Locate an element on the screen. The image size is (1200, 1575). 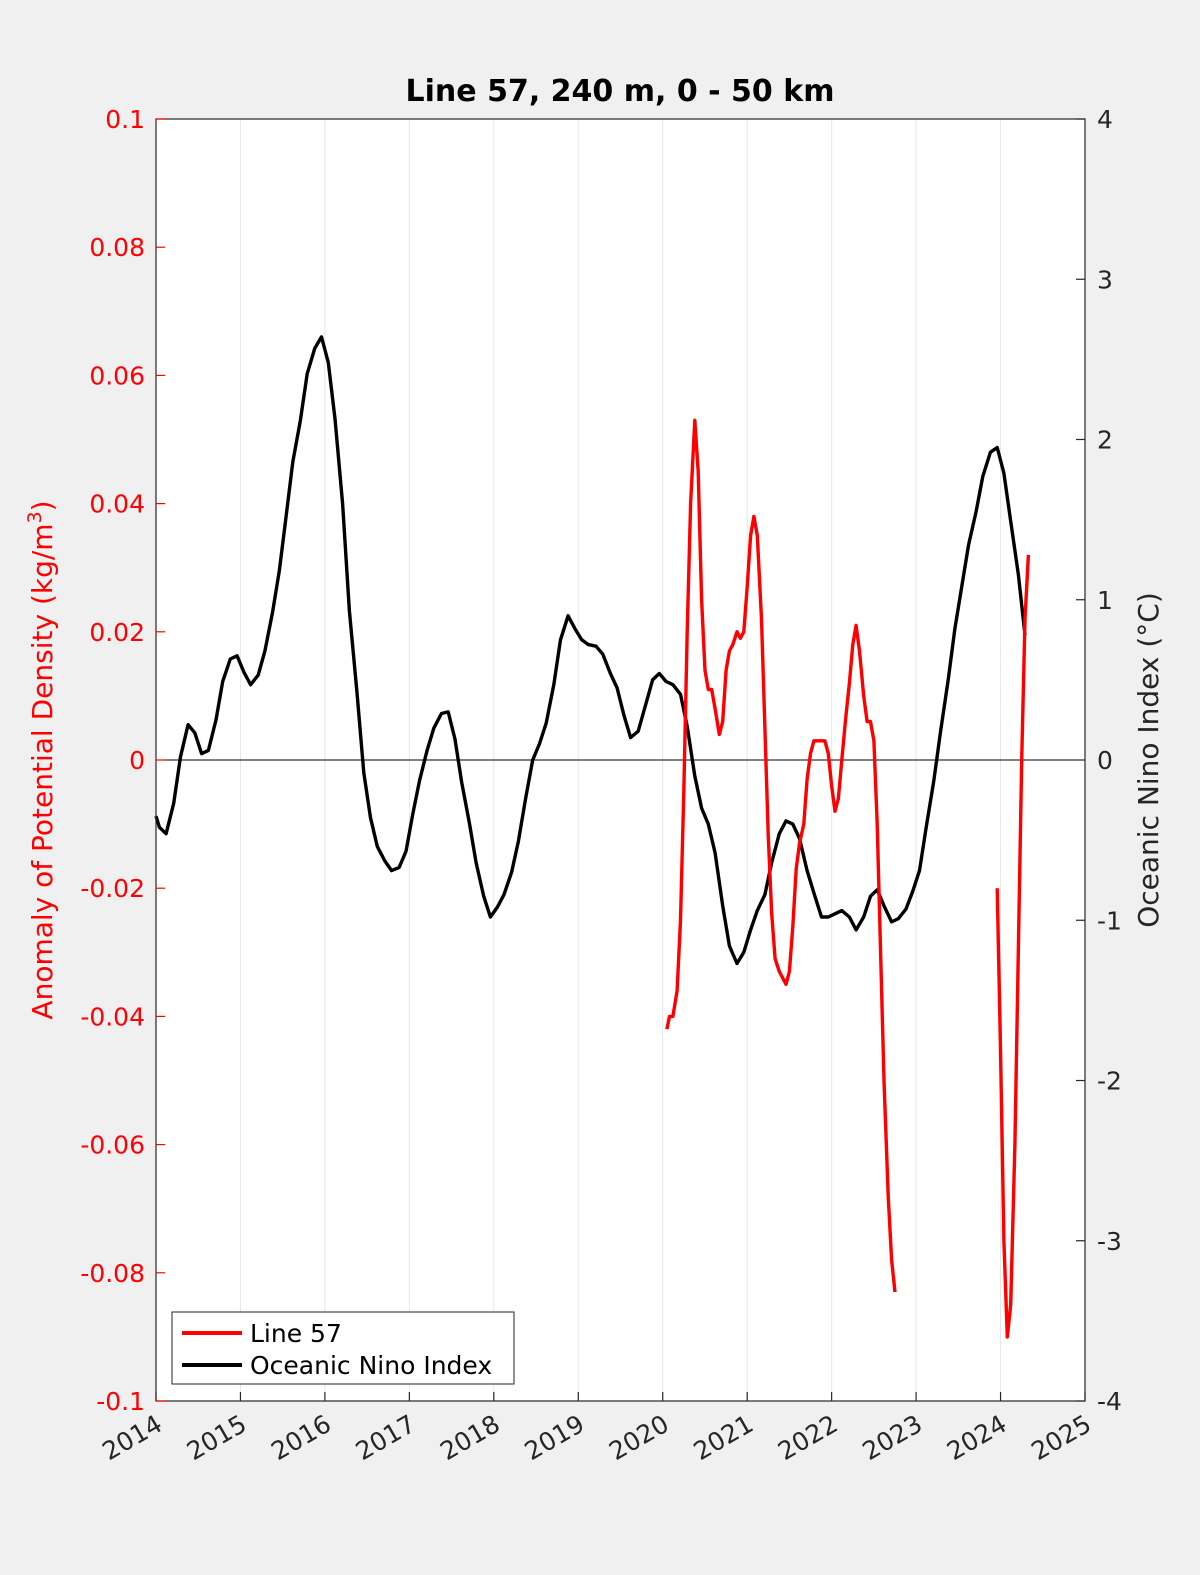
y-left-tick-label: -0.1 is located at coordinates (120, 1401).